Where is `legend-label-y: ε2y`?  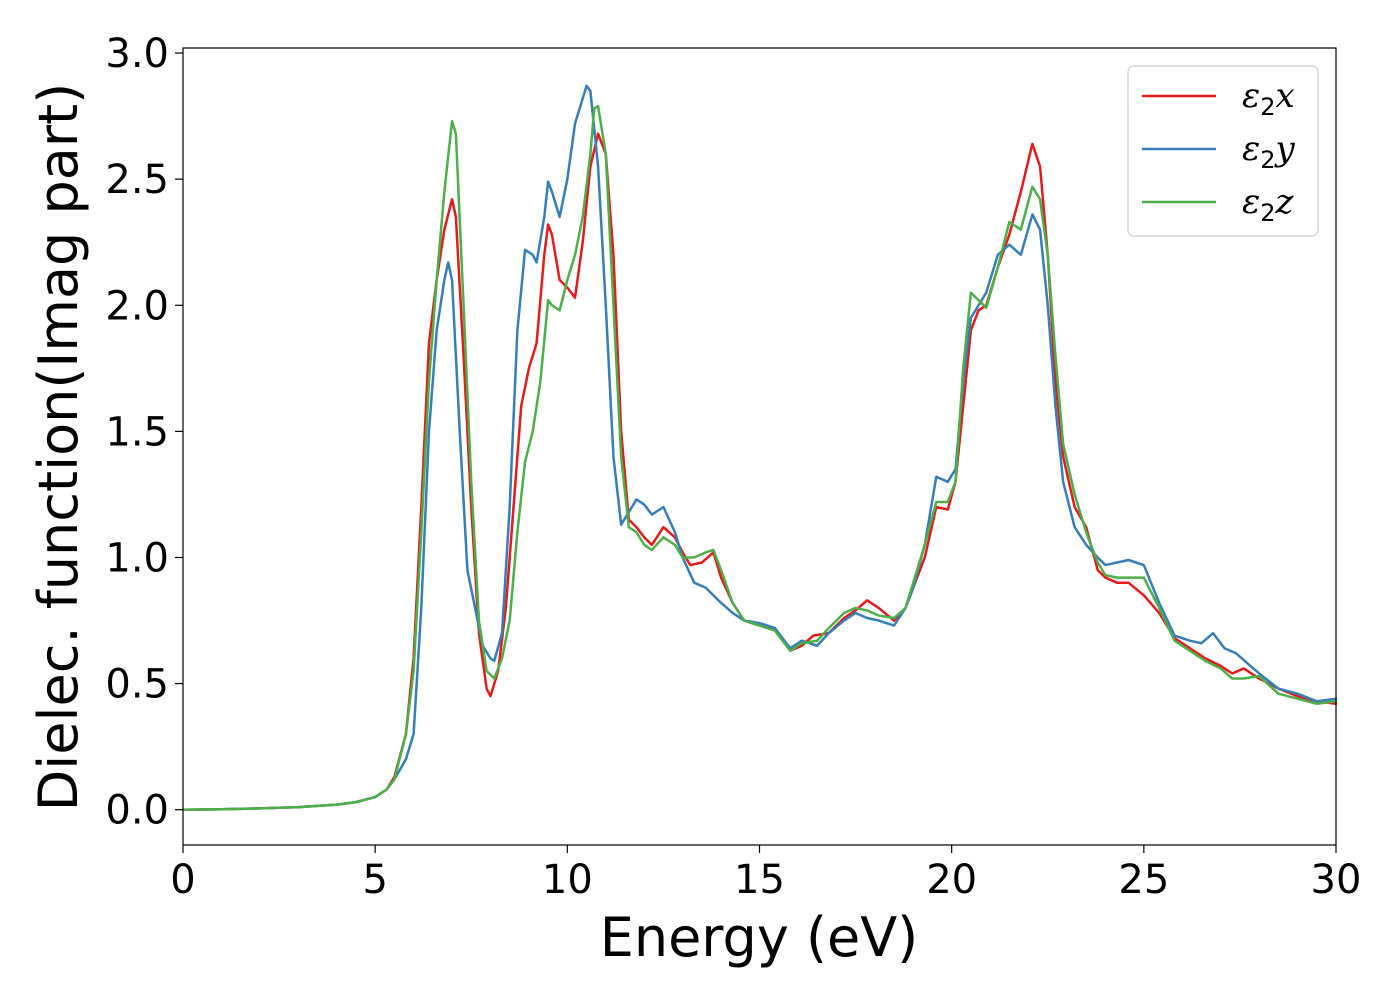 legend-label-y: ε2y is located at coordinates (1269, 151).